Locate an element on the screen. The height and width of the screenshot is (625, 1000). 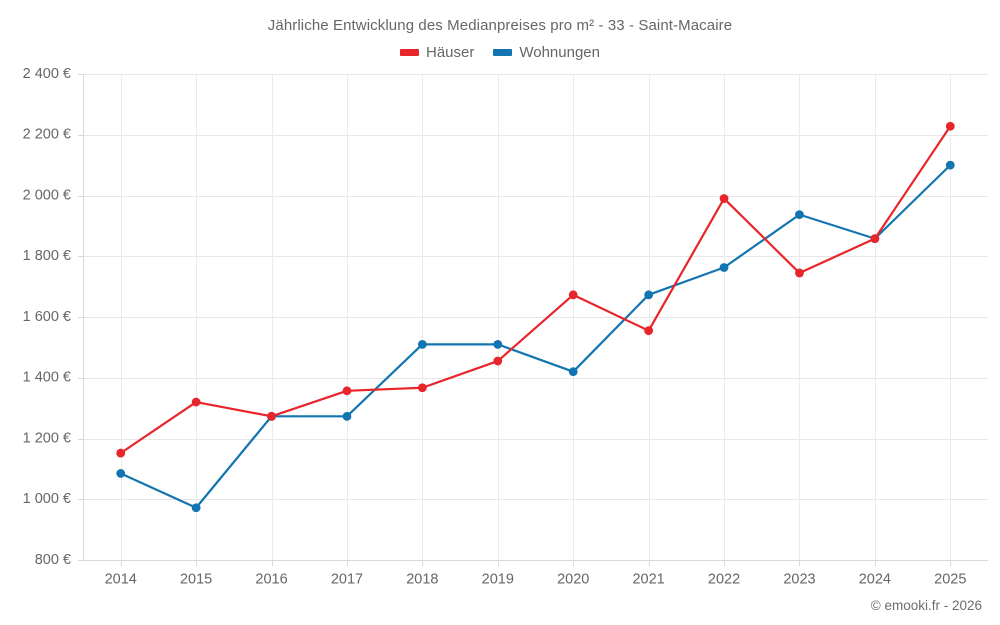
y-tick-label: 2 400 € is located at coordinates (47, 74).